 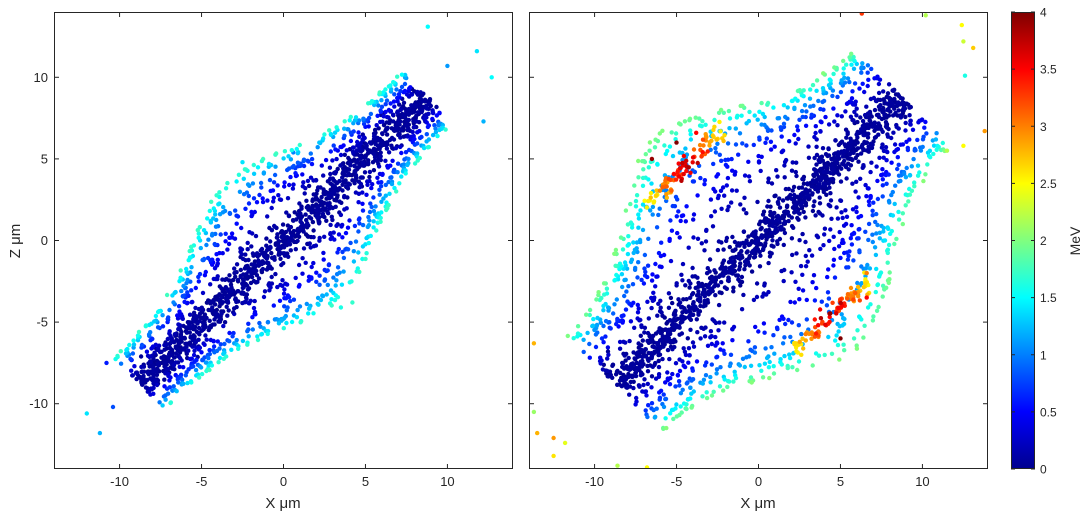 I want to click on y-tick-label: 10, so click(x=41, y=77).